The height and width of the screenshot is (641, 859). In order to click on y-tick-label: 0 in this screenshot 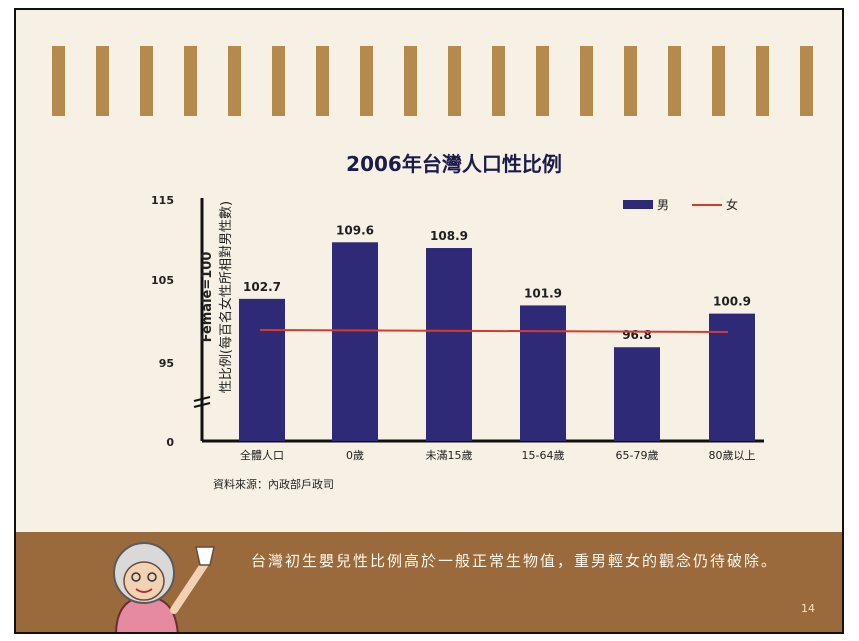, I will do `click(170, 442)`.